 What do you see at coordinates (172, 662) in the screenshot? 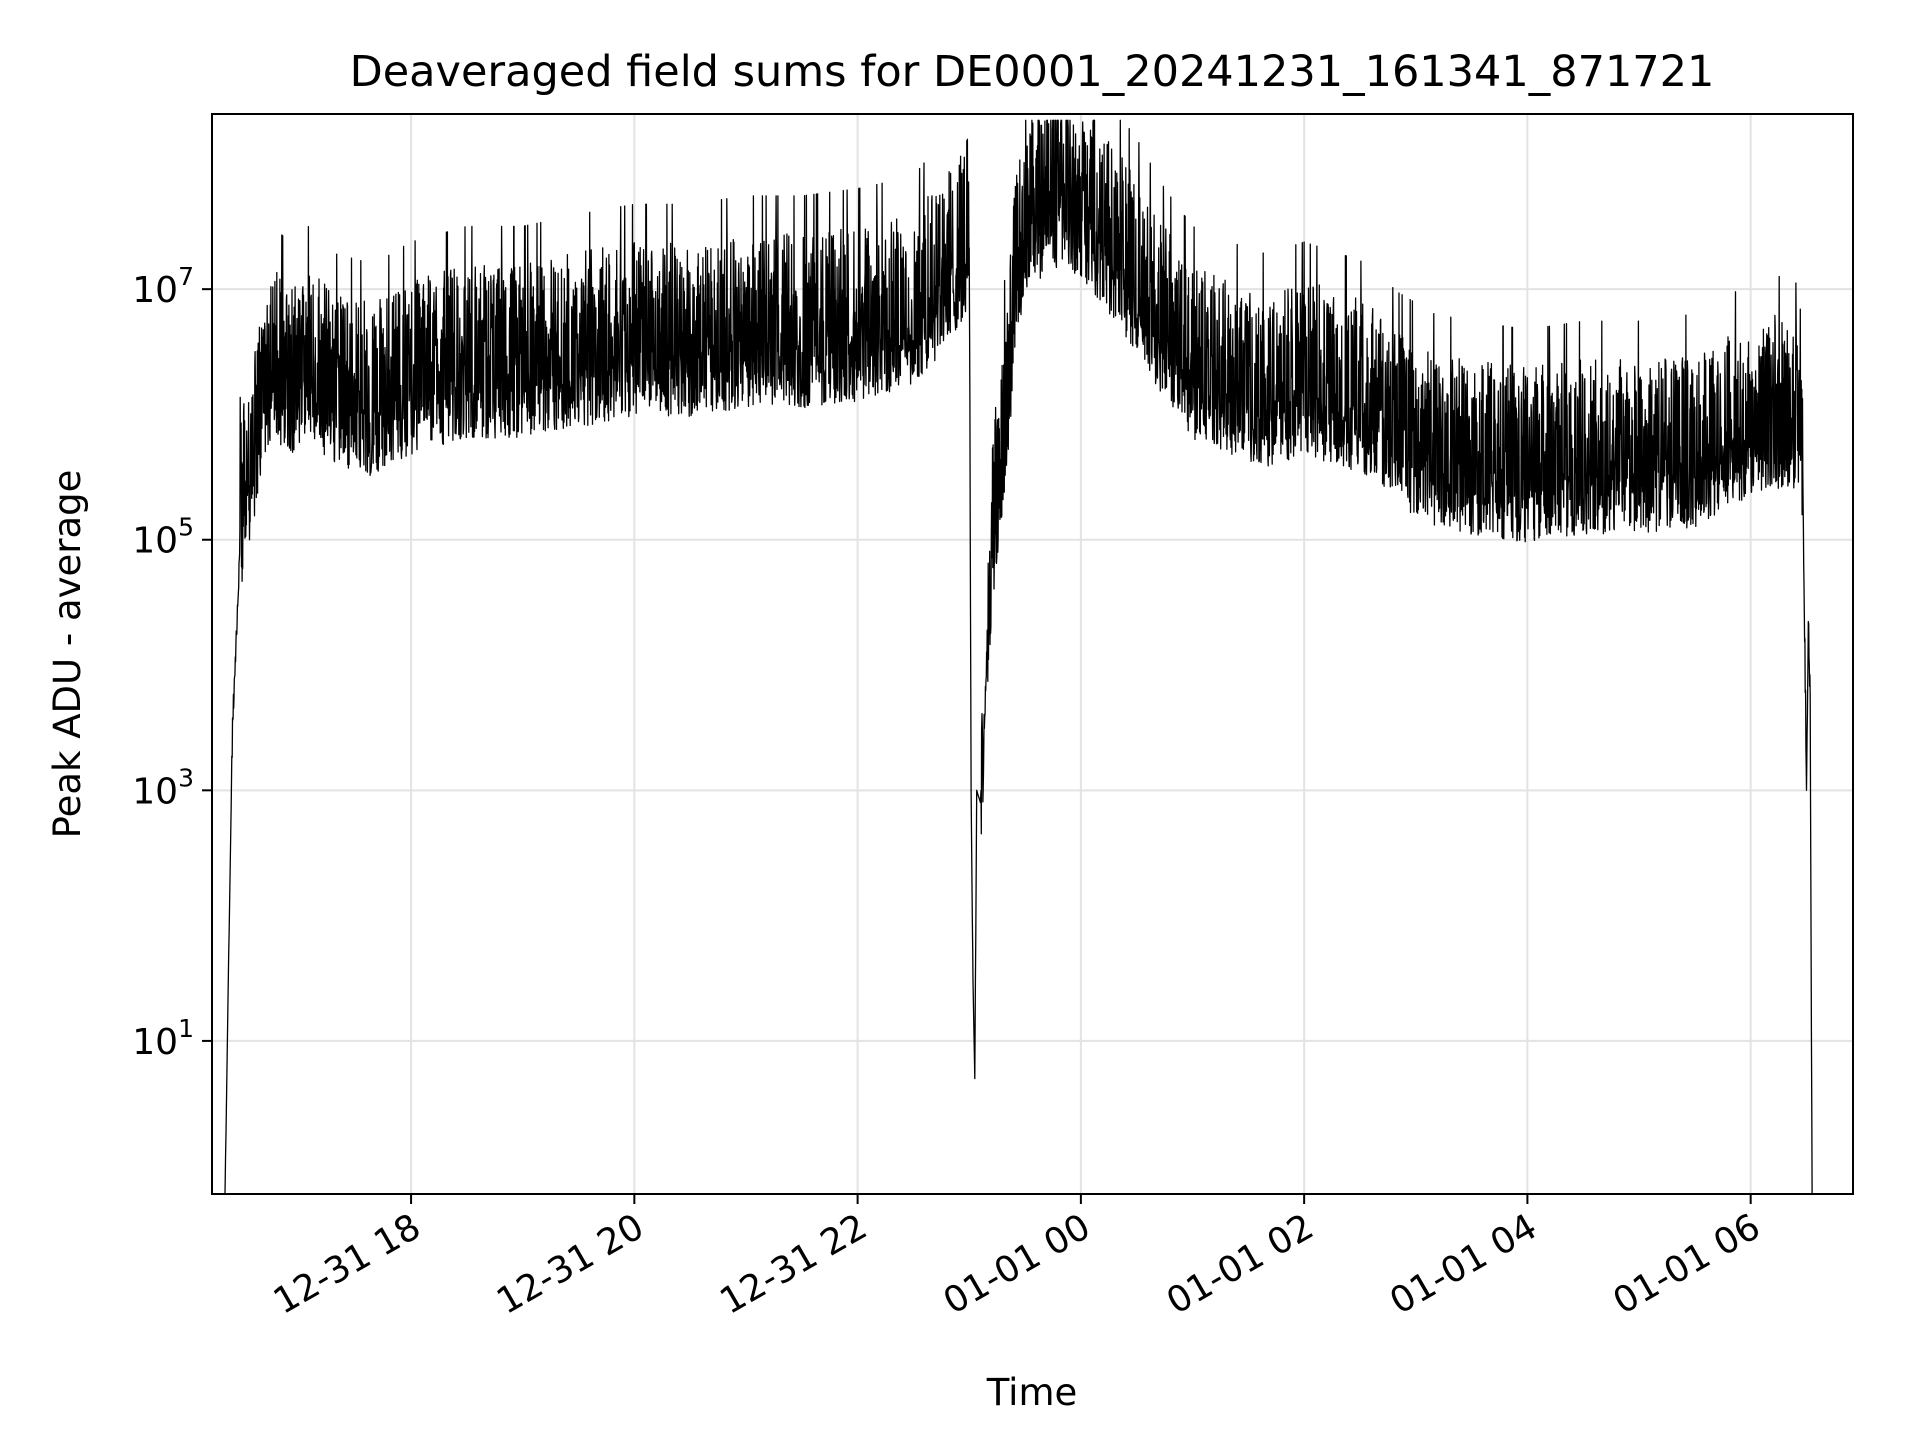
I see `y-axis: 10⁷ 10⁵ 10³ 10¹` at bounding box center [172, 662].